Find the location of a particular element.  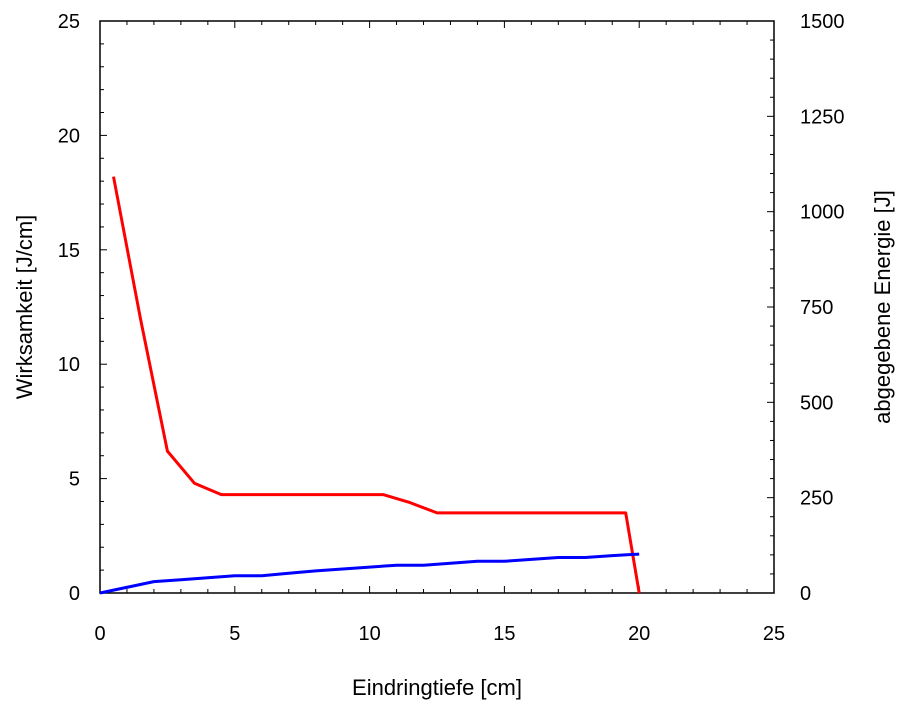

x-tick-label: 25 is located at coordinates (774, 634).